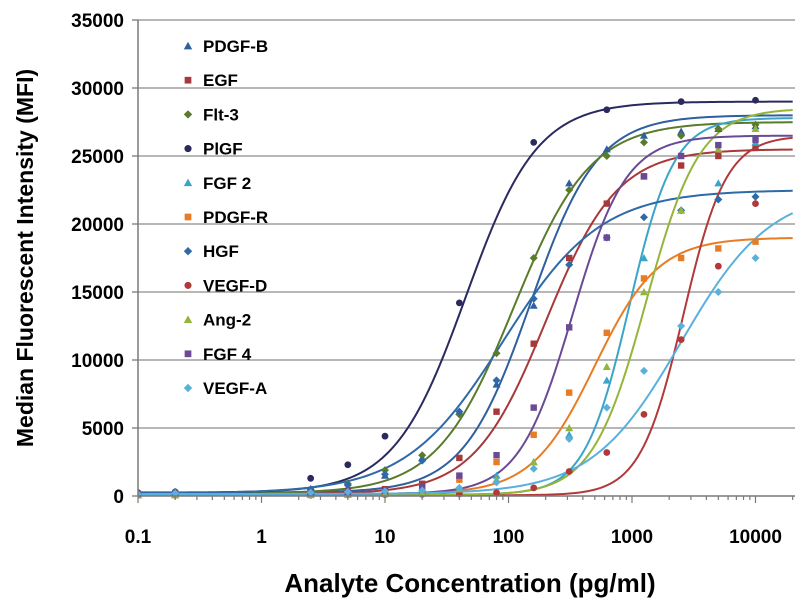 This screenshot has width=795, height=598. I want to click on x-tick-labels: 0.1 1 10 100 1000 10000, so click(453, 537).